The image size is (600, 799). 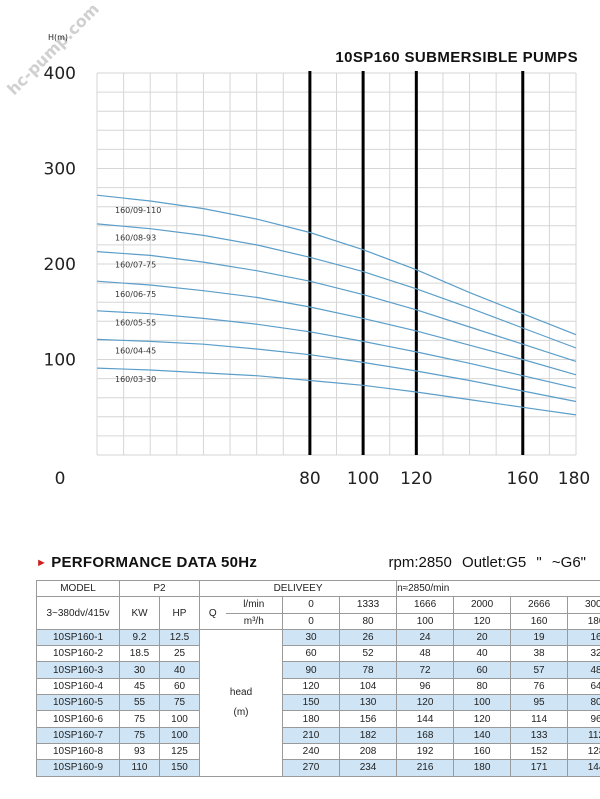 I want to click on head-value-cell: 24, so click(x=425, y=637).